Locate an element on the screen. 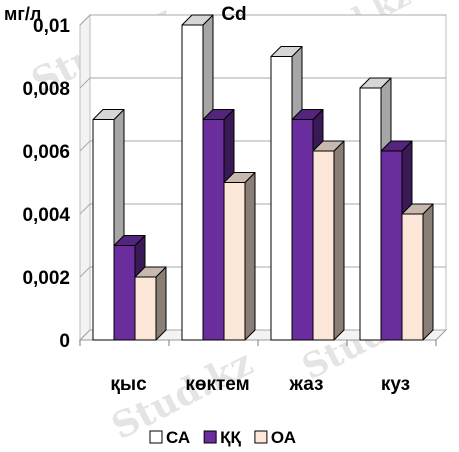 This screenshot has height=452, width=459. legend-item: ОА is located at coordinates (275, 437).